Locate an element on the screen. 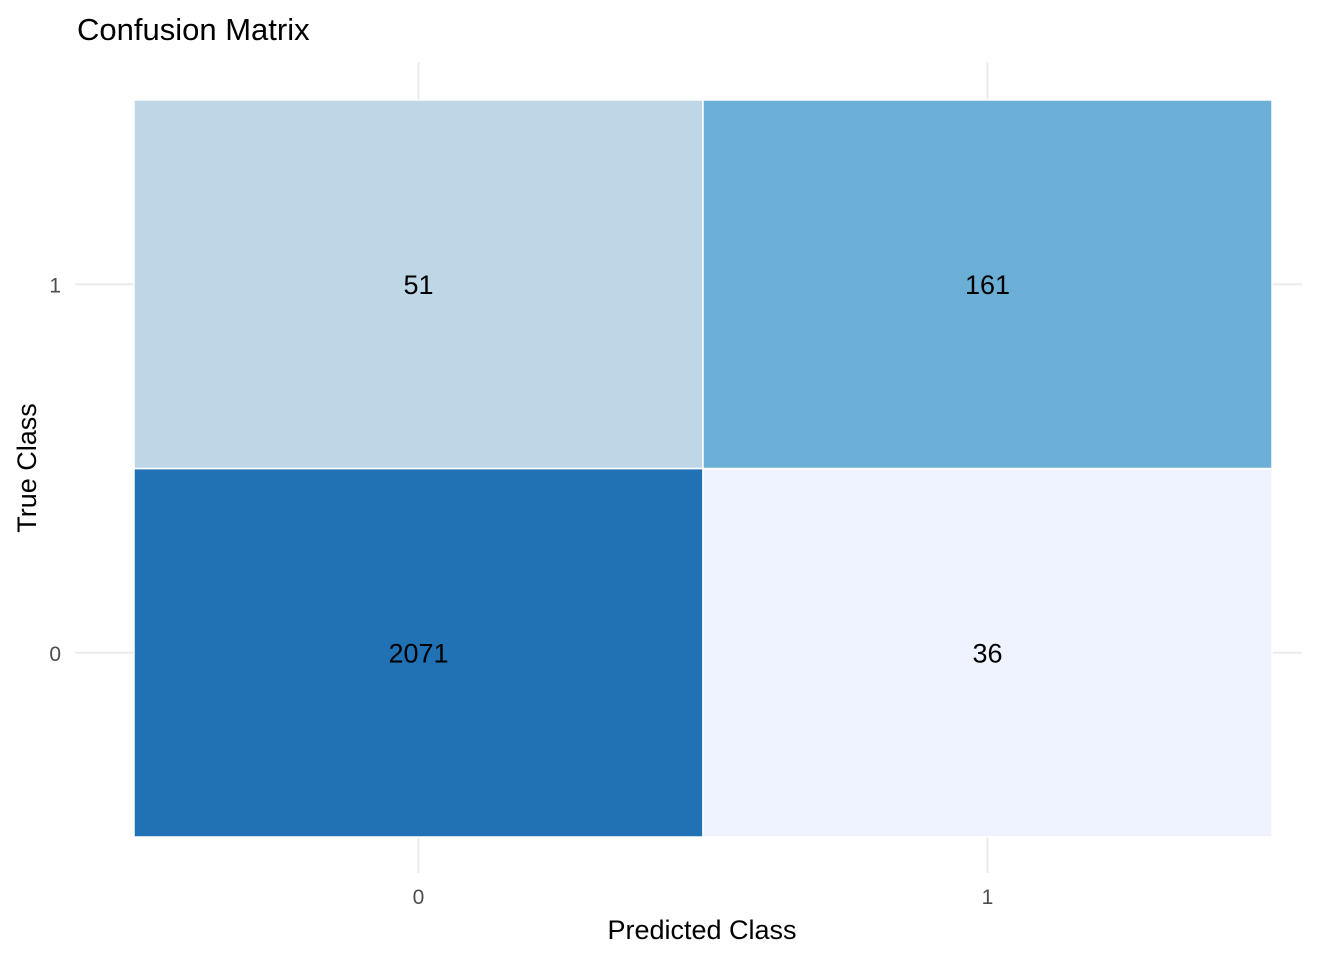 Image resolution: width=1344 pixels, height=960 pixels. x-tick-label-1: 1 is located at coordinates (988, 897).